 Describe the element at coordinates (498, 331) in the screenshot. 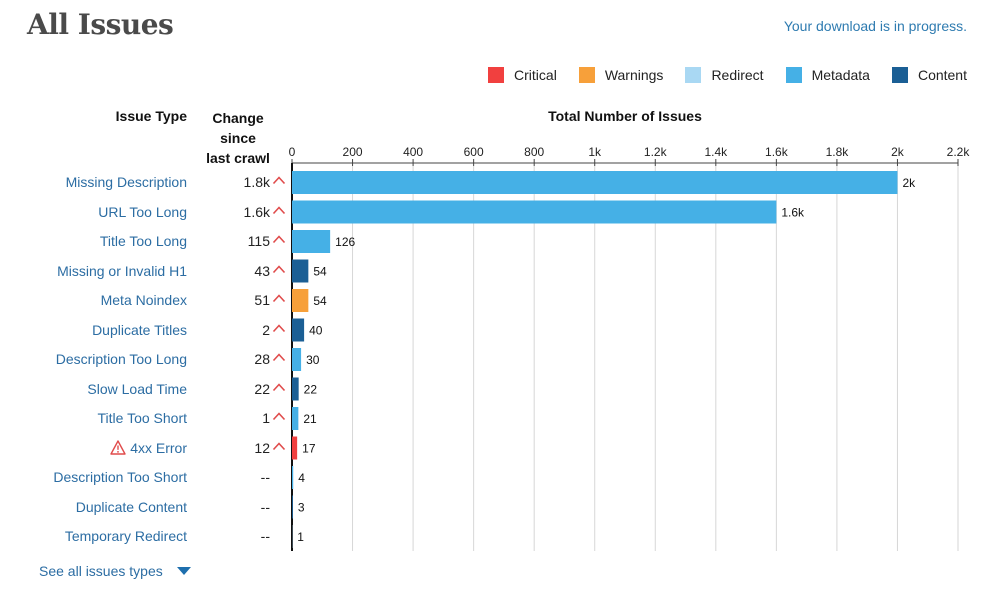

I see `issue-row: Duplicate Titles 2` at that location.